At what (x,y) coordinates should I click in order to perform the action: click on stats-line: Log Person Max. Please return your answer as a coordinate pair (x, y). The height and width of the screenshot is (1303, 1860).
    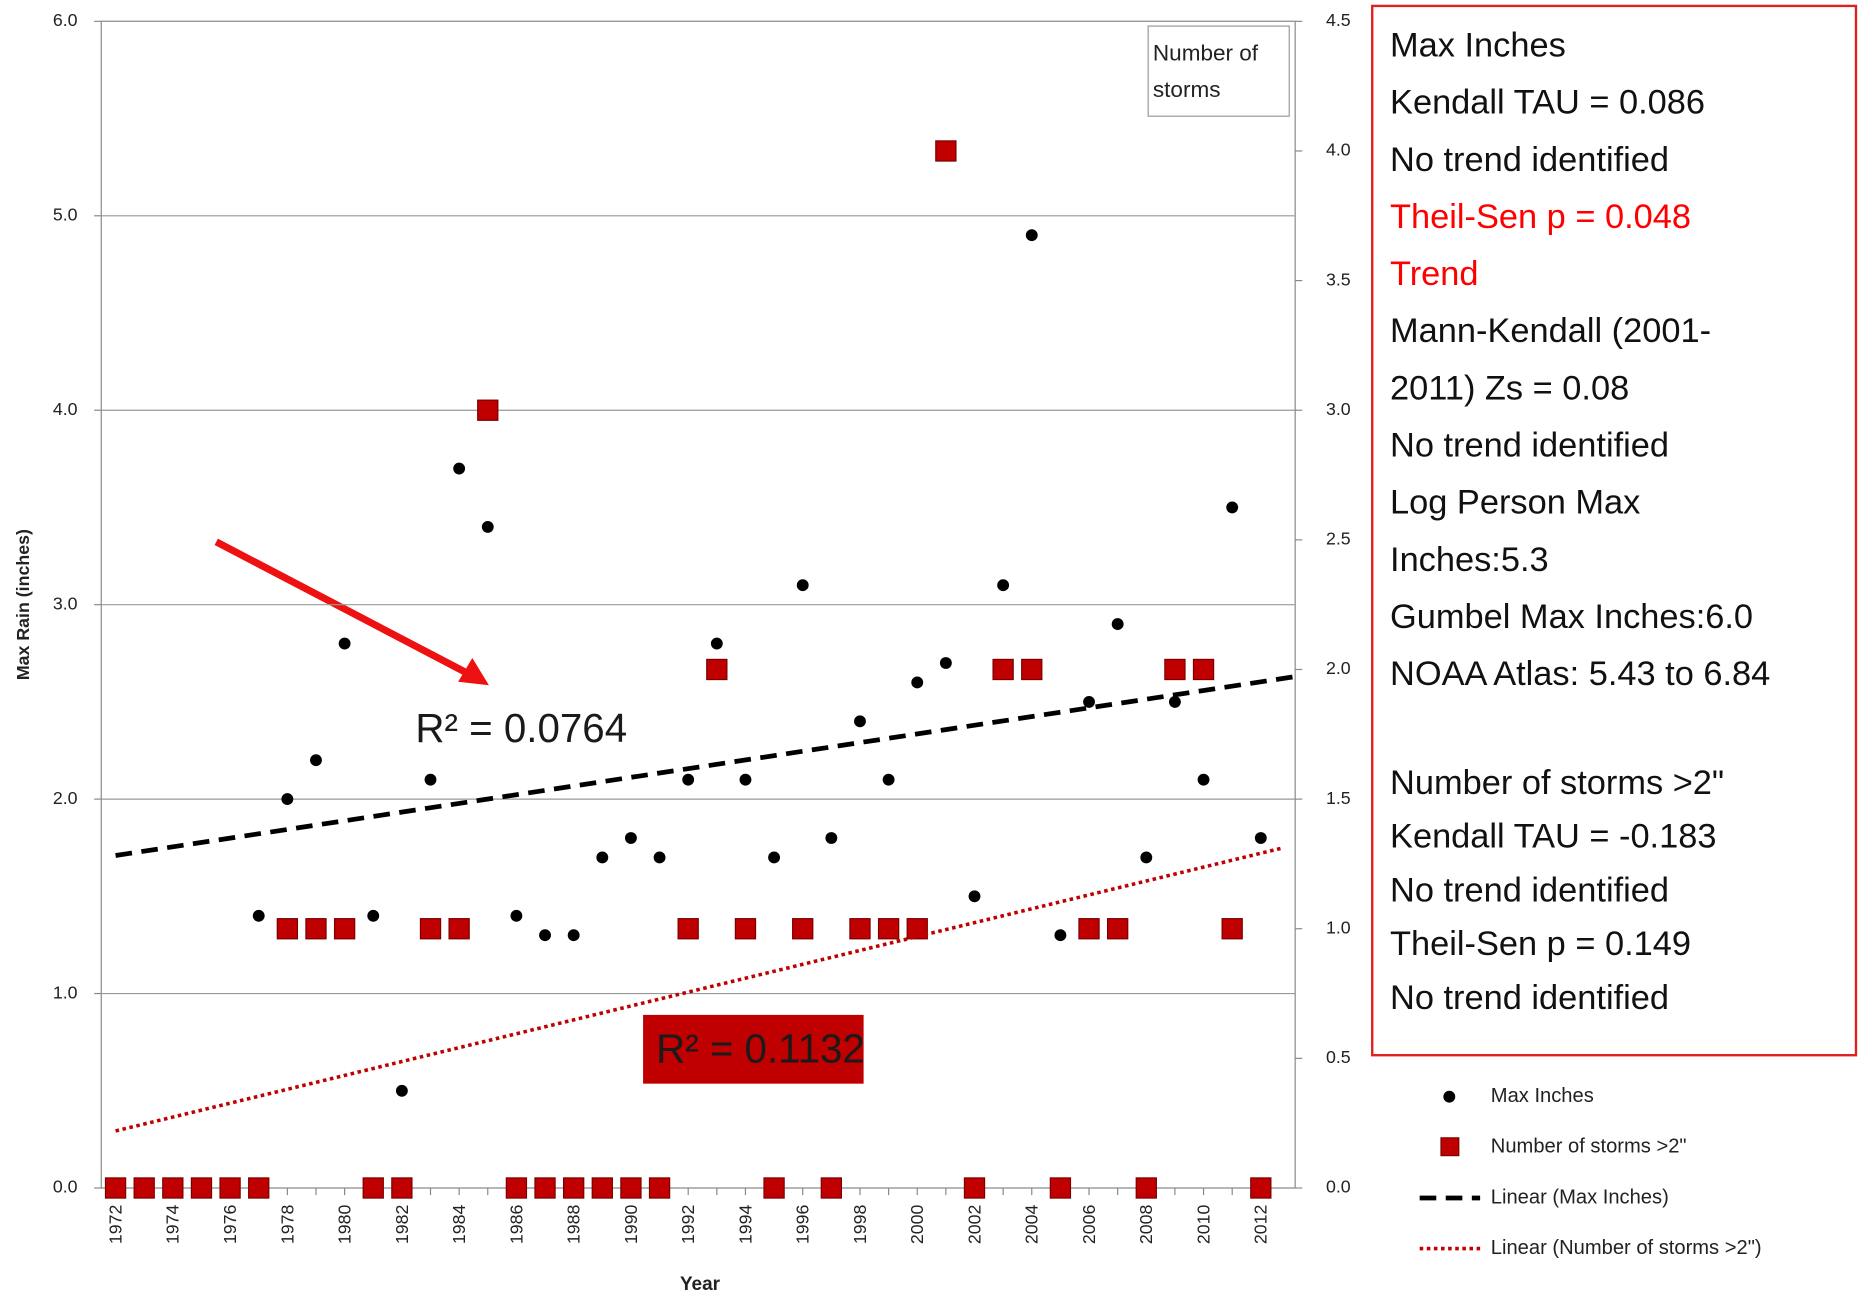
    Looking at the image, I should click on (1515, 503).